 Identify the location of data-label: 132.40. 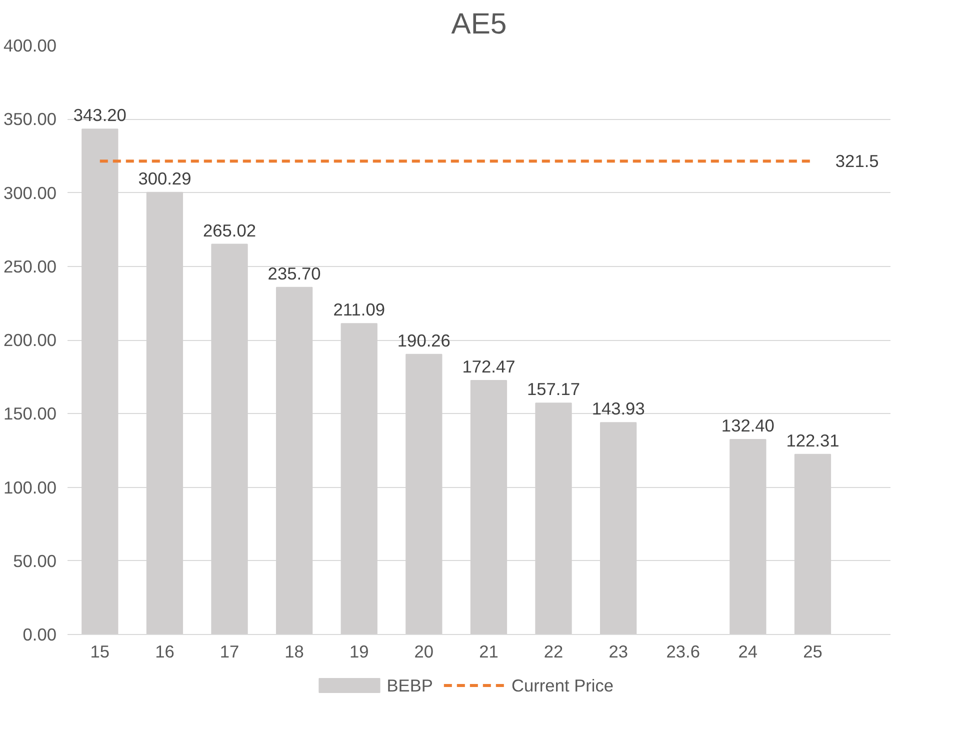
(747, 426).